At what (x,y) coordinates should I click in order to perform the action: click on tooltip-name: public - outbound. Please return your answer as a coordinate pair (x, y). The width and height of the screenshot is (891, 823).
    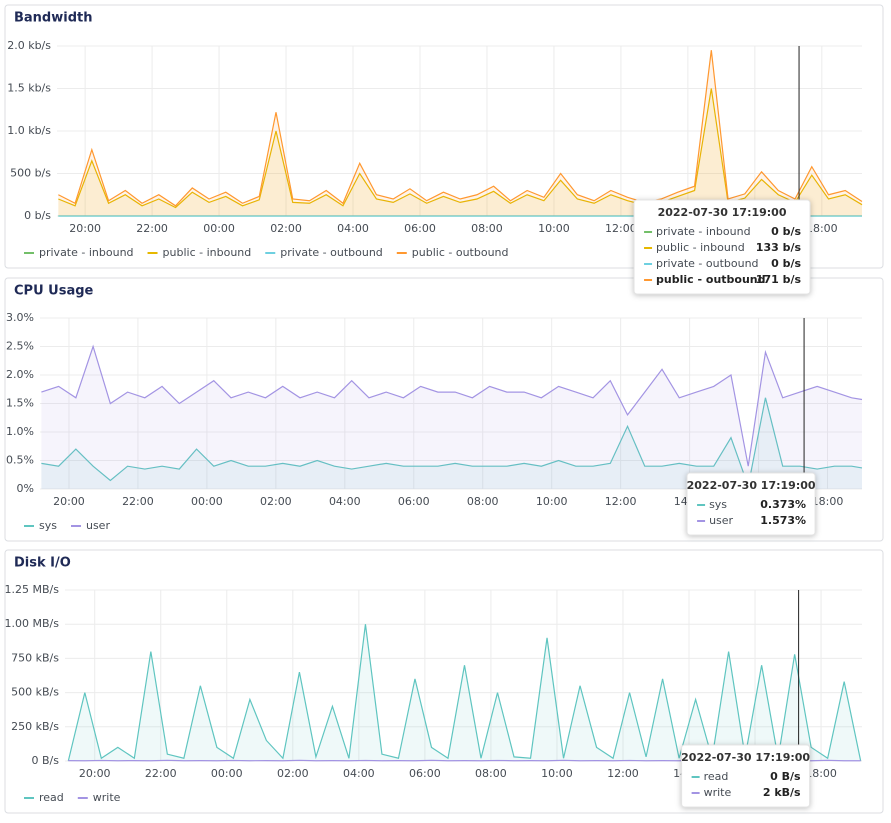
    Looking at the image, I should click on (710, 279).